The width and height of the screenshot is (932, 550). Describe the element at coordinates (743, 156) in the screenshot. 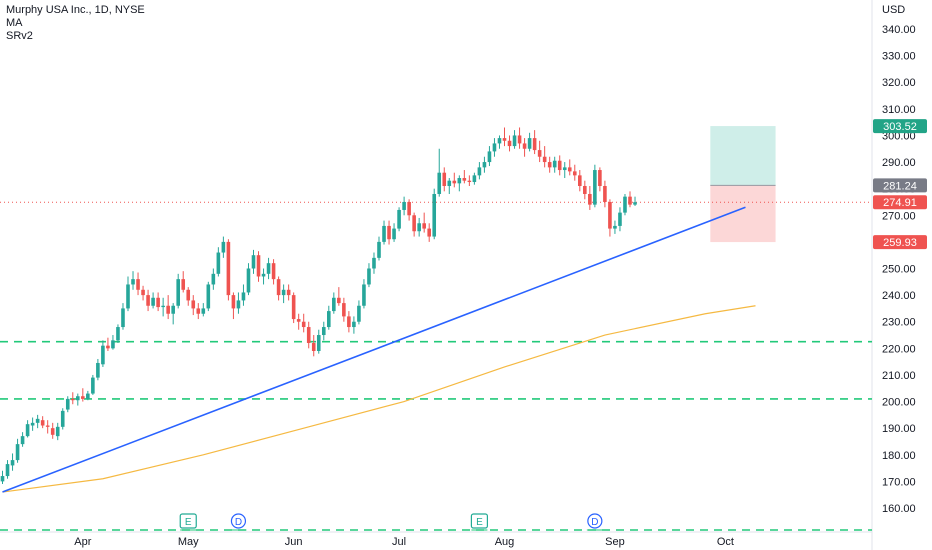

I see `target-zone` at that location.